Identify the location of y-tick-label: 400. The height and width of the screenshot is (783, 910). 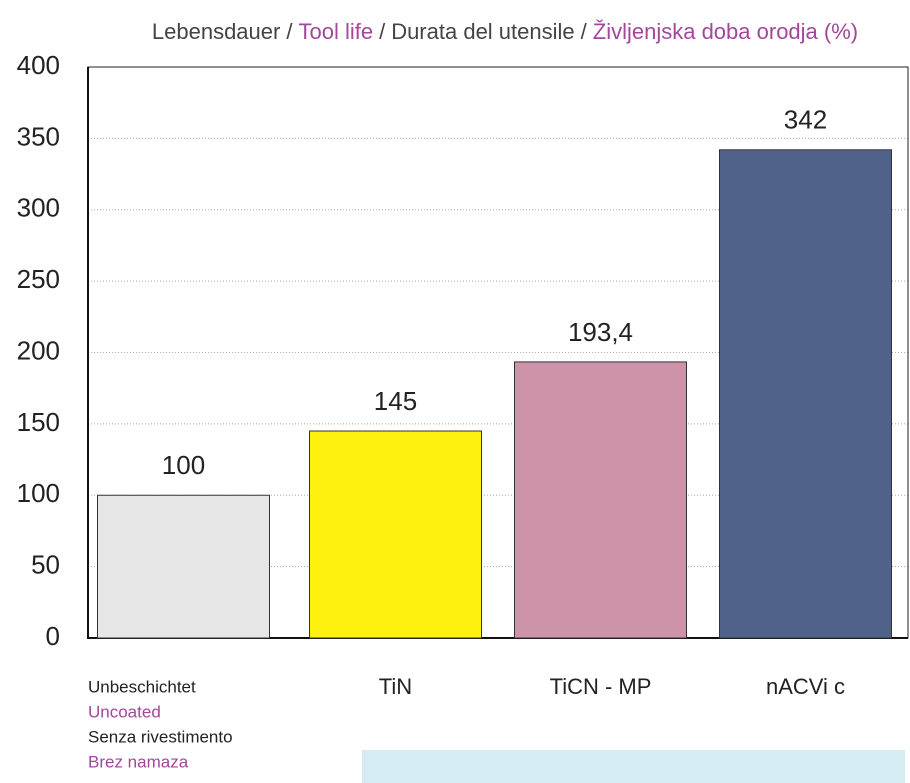
(38, 65).